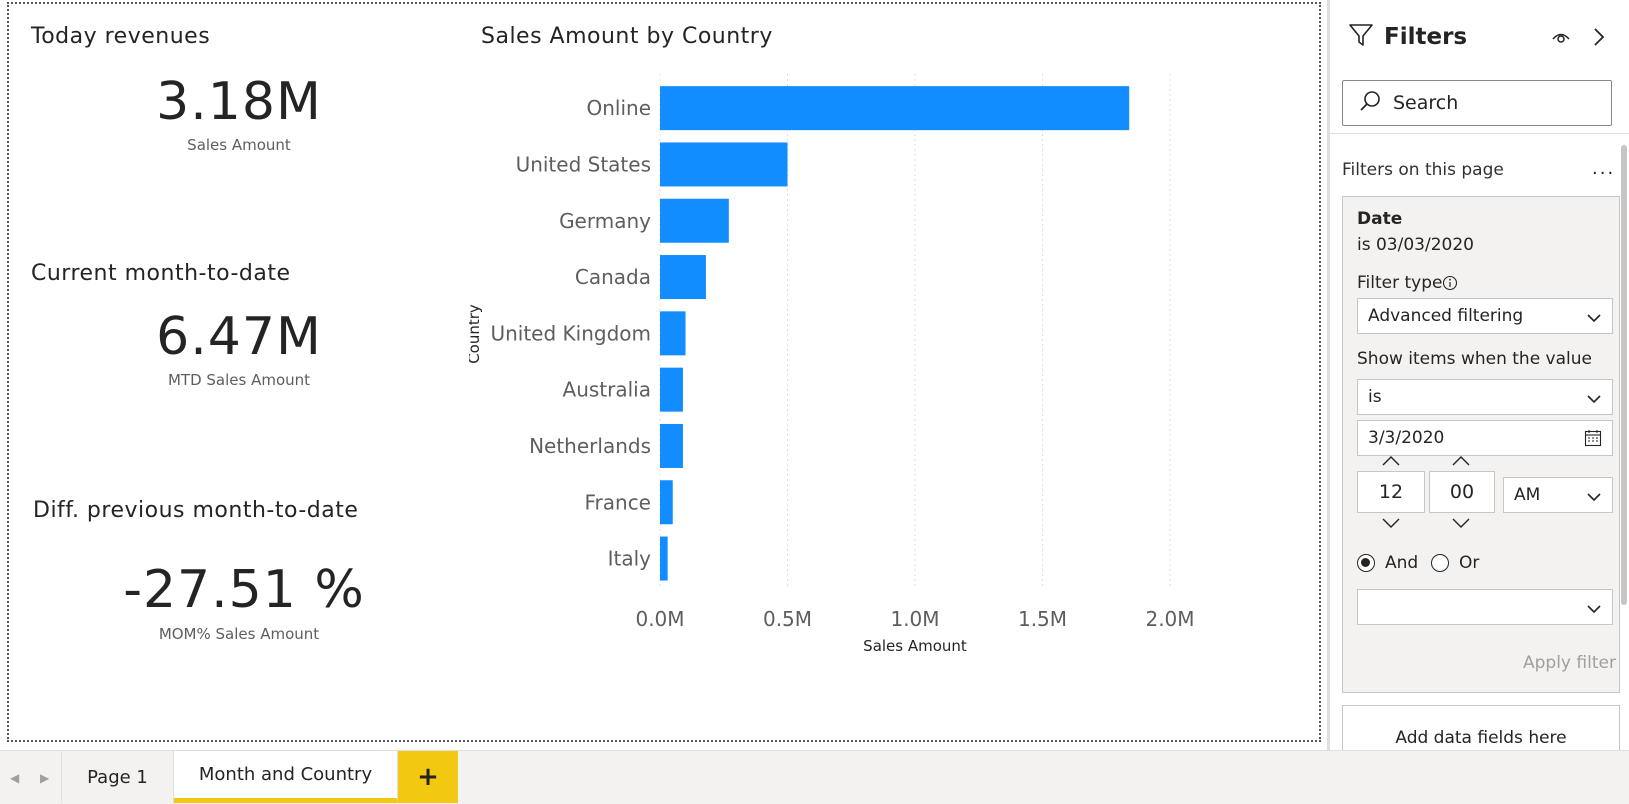 The width and height of the screenshot is (1629, 804). I want to click on filters-scrollbar, so click(1624, 375).